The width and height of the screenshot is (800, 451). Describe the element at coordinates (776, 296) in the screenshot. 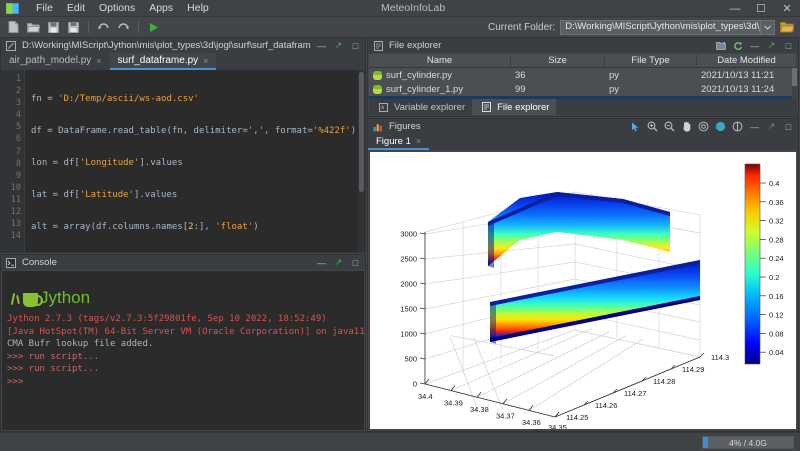

I see `colorbar-tick-label: 0.16` at that location.